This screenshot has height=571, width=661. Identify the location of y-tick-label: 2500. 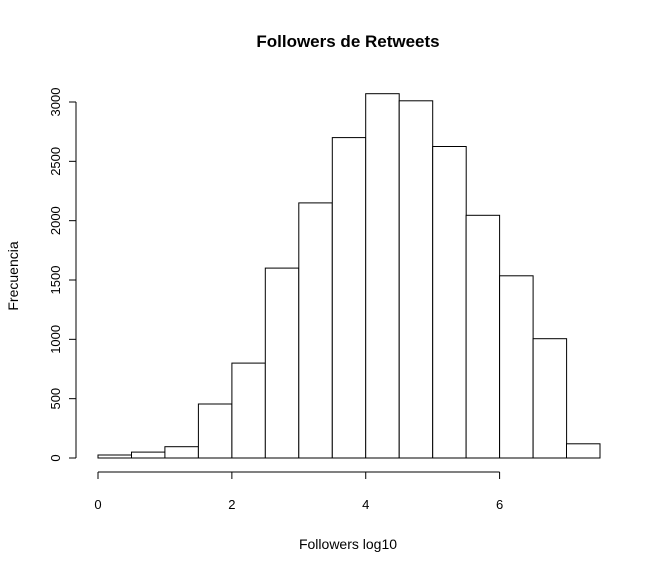
(55, 161).